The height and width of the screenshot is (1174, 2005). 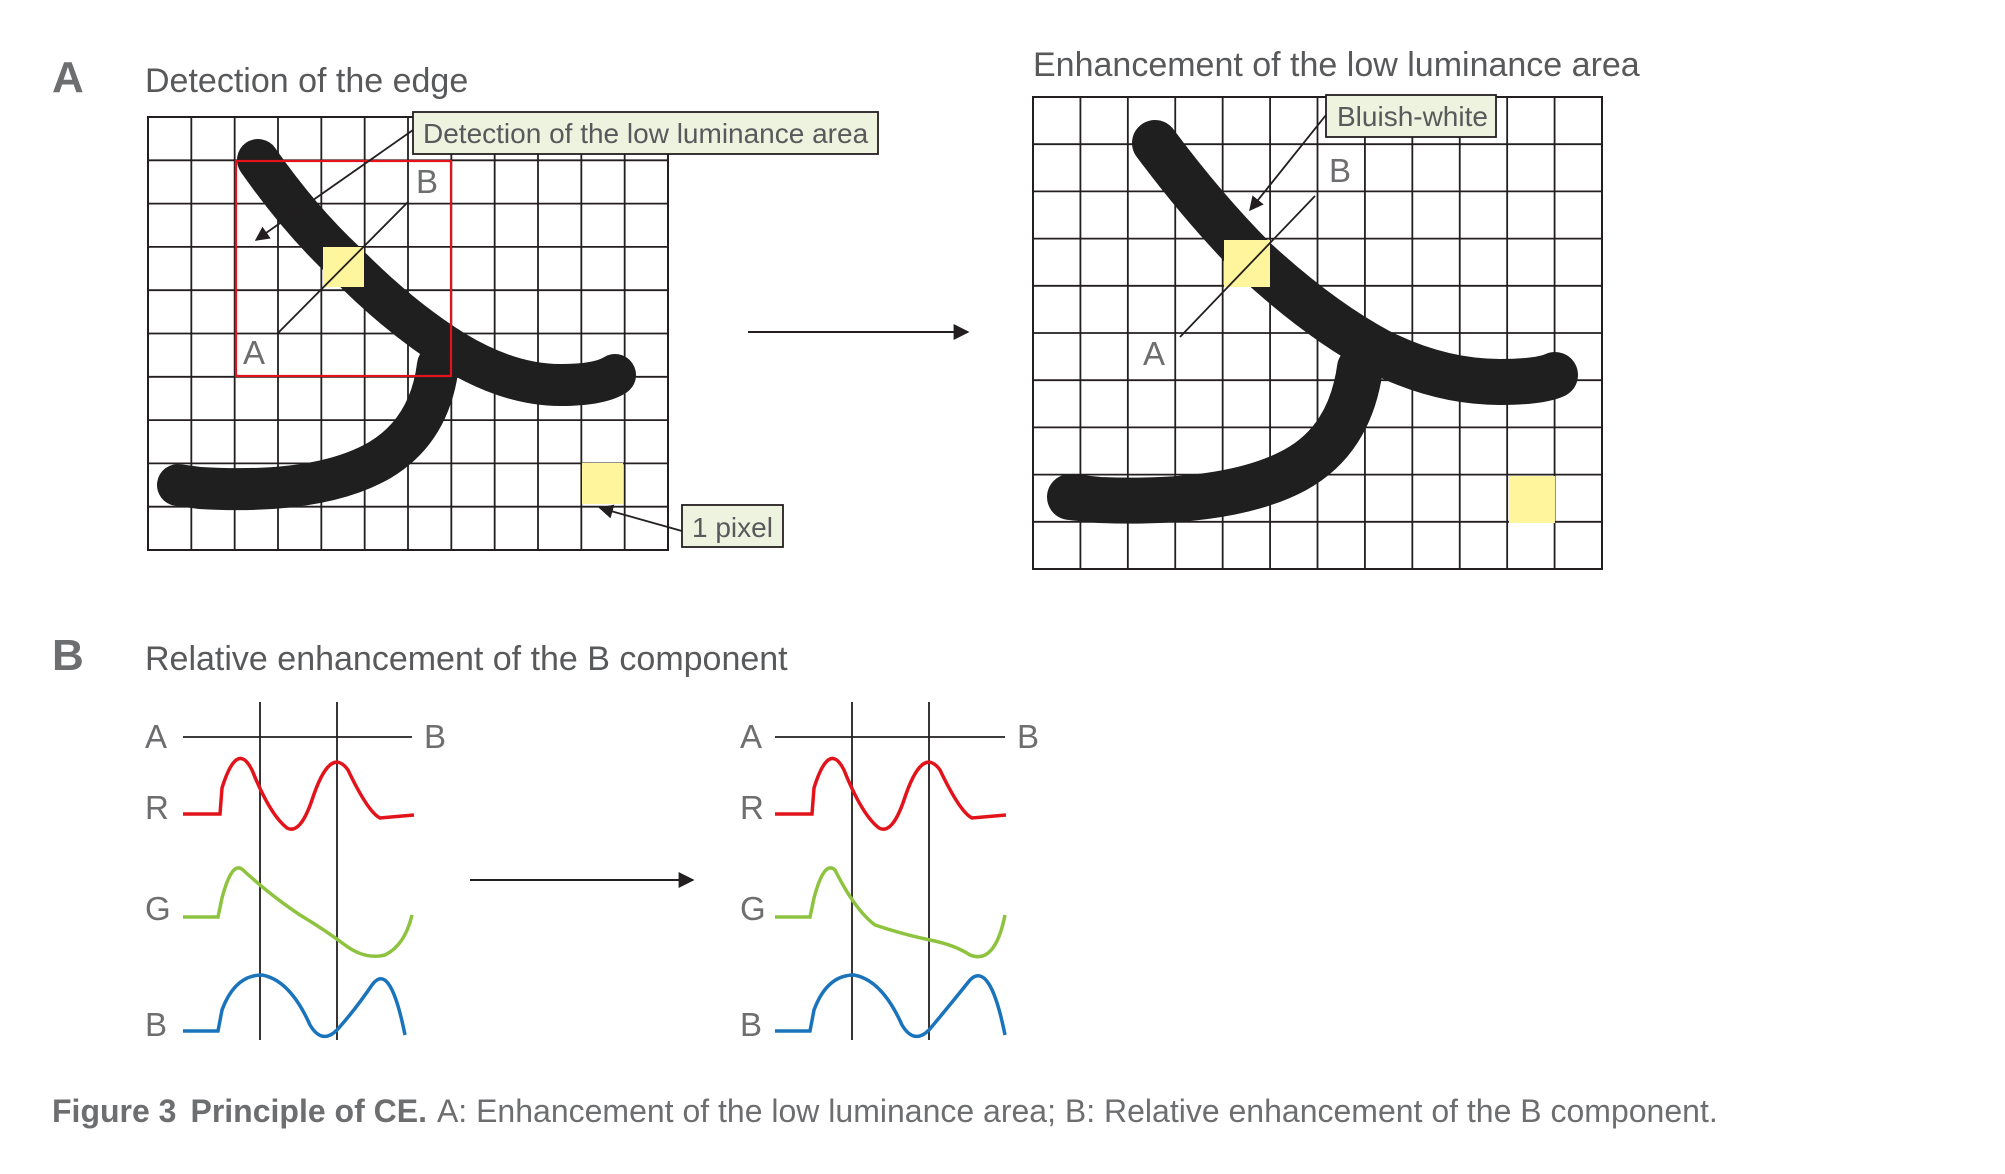 I want to click on right-sample-pixel, so click(x=1532, y=499).